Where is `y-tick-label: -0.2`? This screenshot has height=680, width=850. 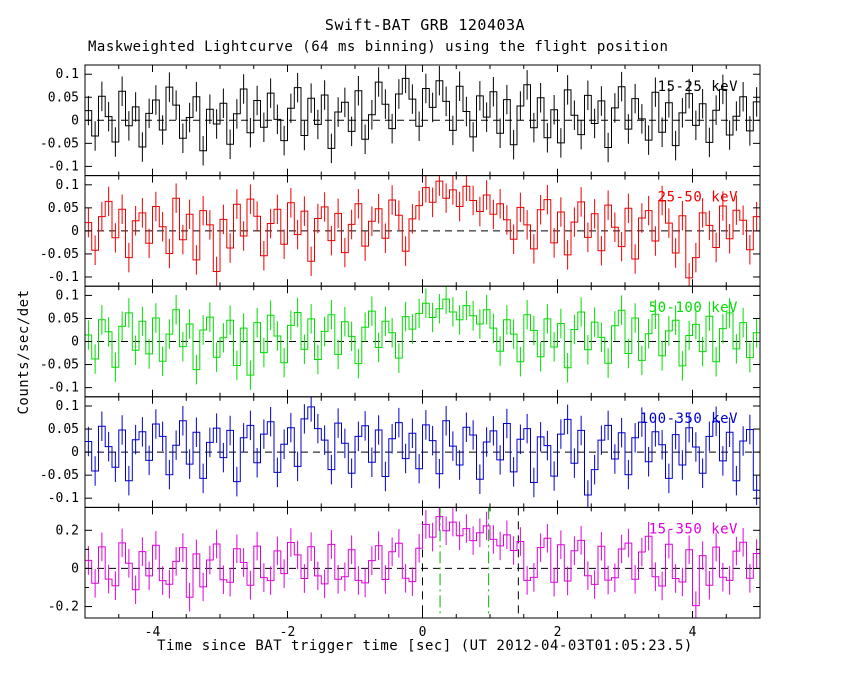
y-tick-label: -0.2 is located at coordinates (63, 607).